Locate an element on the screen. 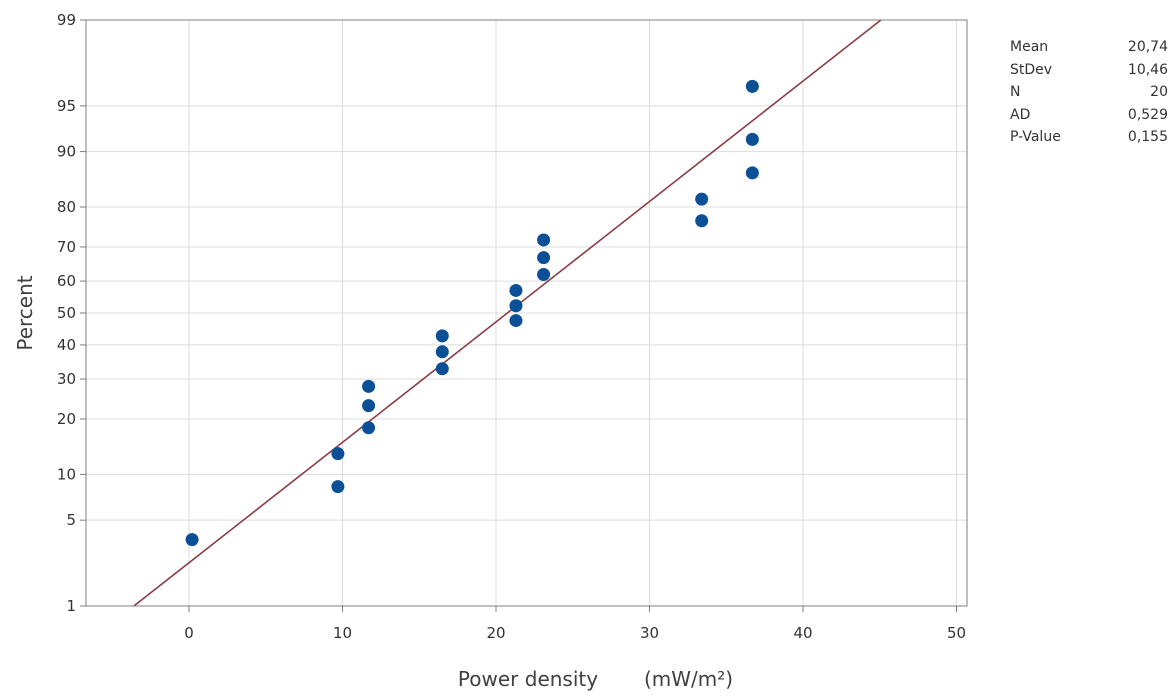  stat-label: StDev is located at coordinates (1031, 69).